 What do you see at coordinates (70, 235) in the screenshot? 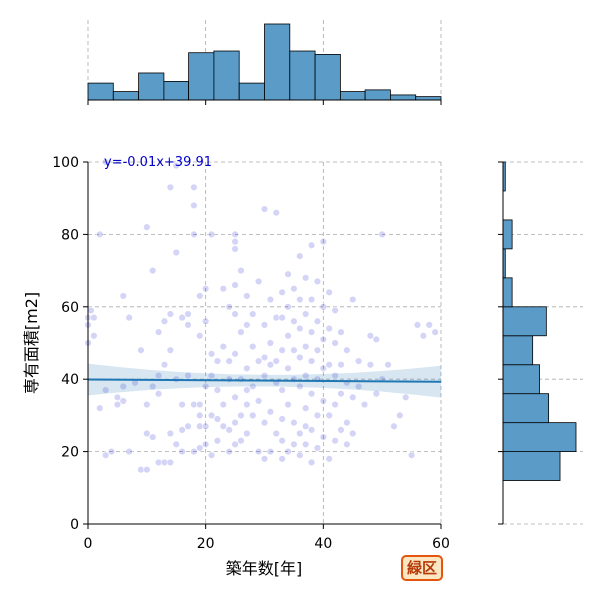
I see `y-tick-label: 80` at bounding box center [70, 235].